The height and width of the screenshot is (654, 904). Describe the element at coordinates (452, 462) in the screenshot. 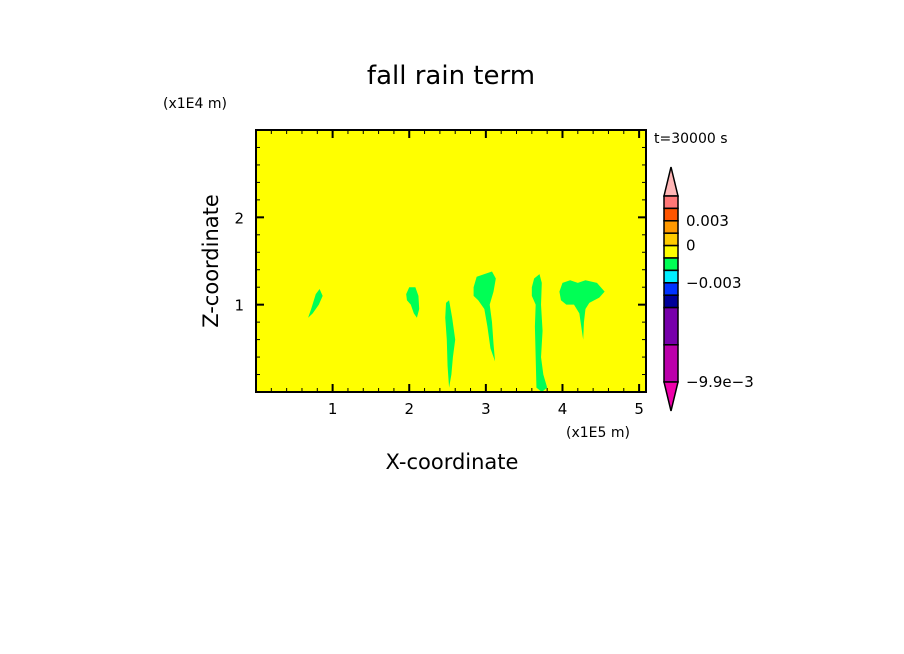

I see `x-axis-label: X-coordinate` at that location.